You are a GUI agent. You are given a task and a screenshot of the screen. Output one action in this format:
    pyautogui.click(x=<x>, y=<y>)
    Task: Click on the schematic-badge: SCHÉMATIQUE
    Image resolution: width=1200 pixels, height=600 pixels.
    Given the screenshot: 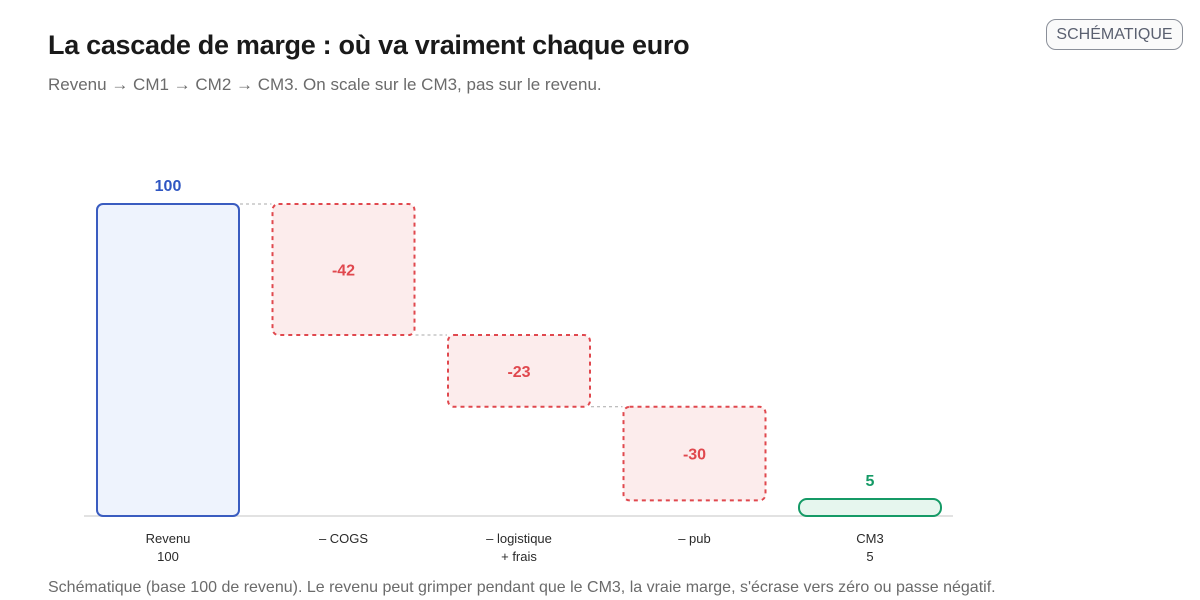 What is the action you would take?
    pyautogui.click(x=1114, y=34)
    